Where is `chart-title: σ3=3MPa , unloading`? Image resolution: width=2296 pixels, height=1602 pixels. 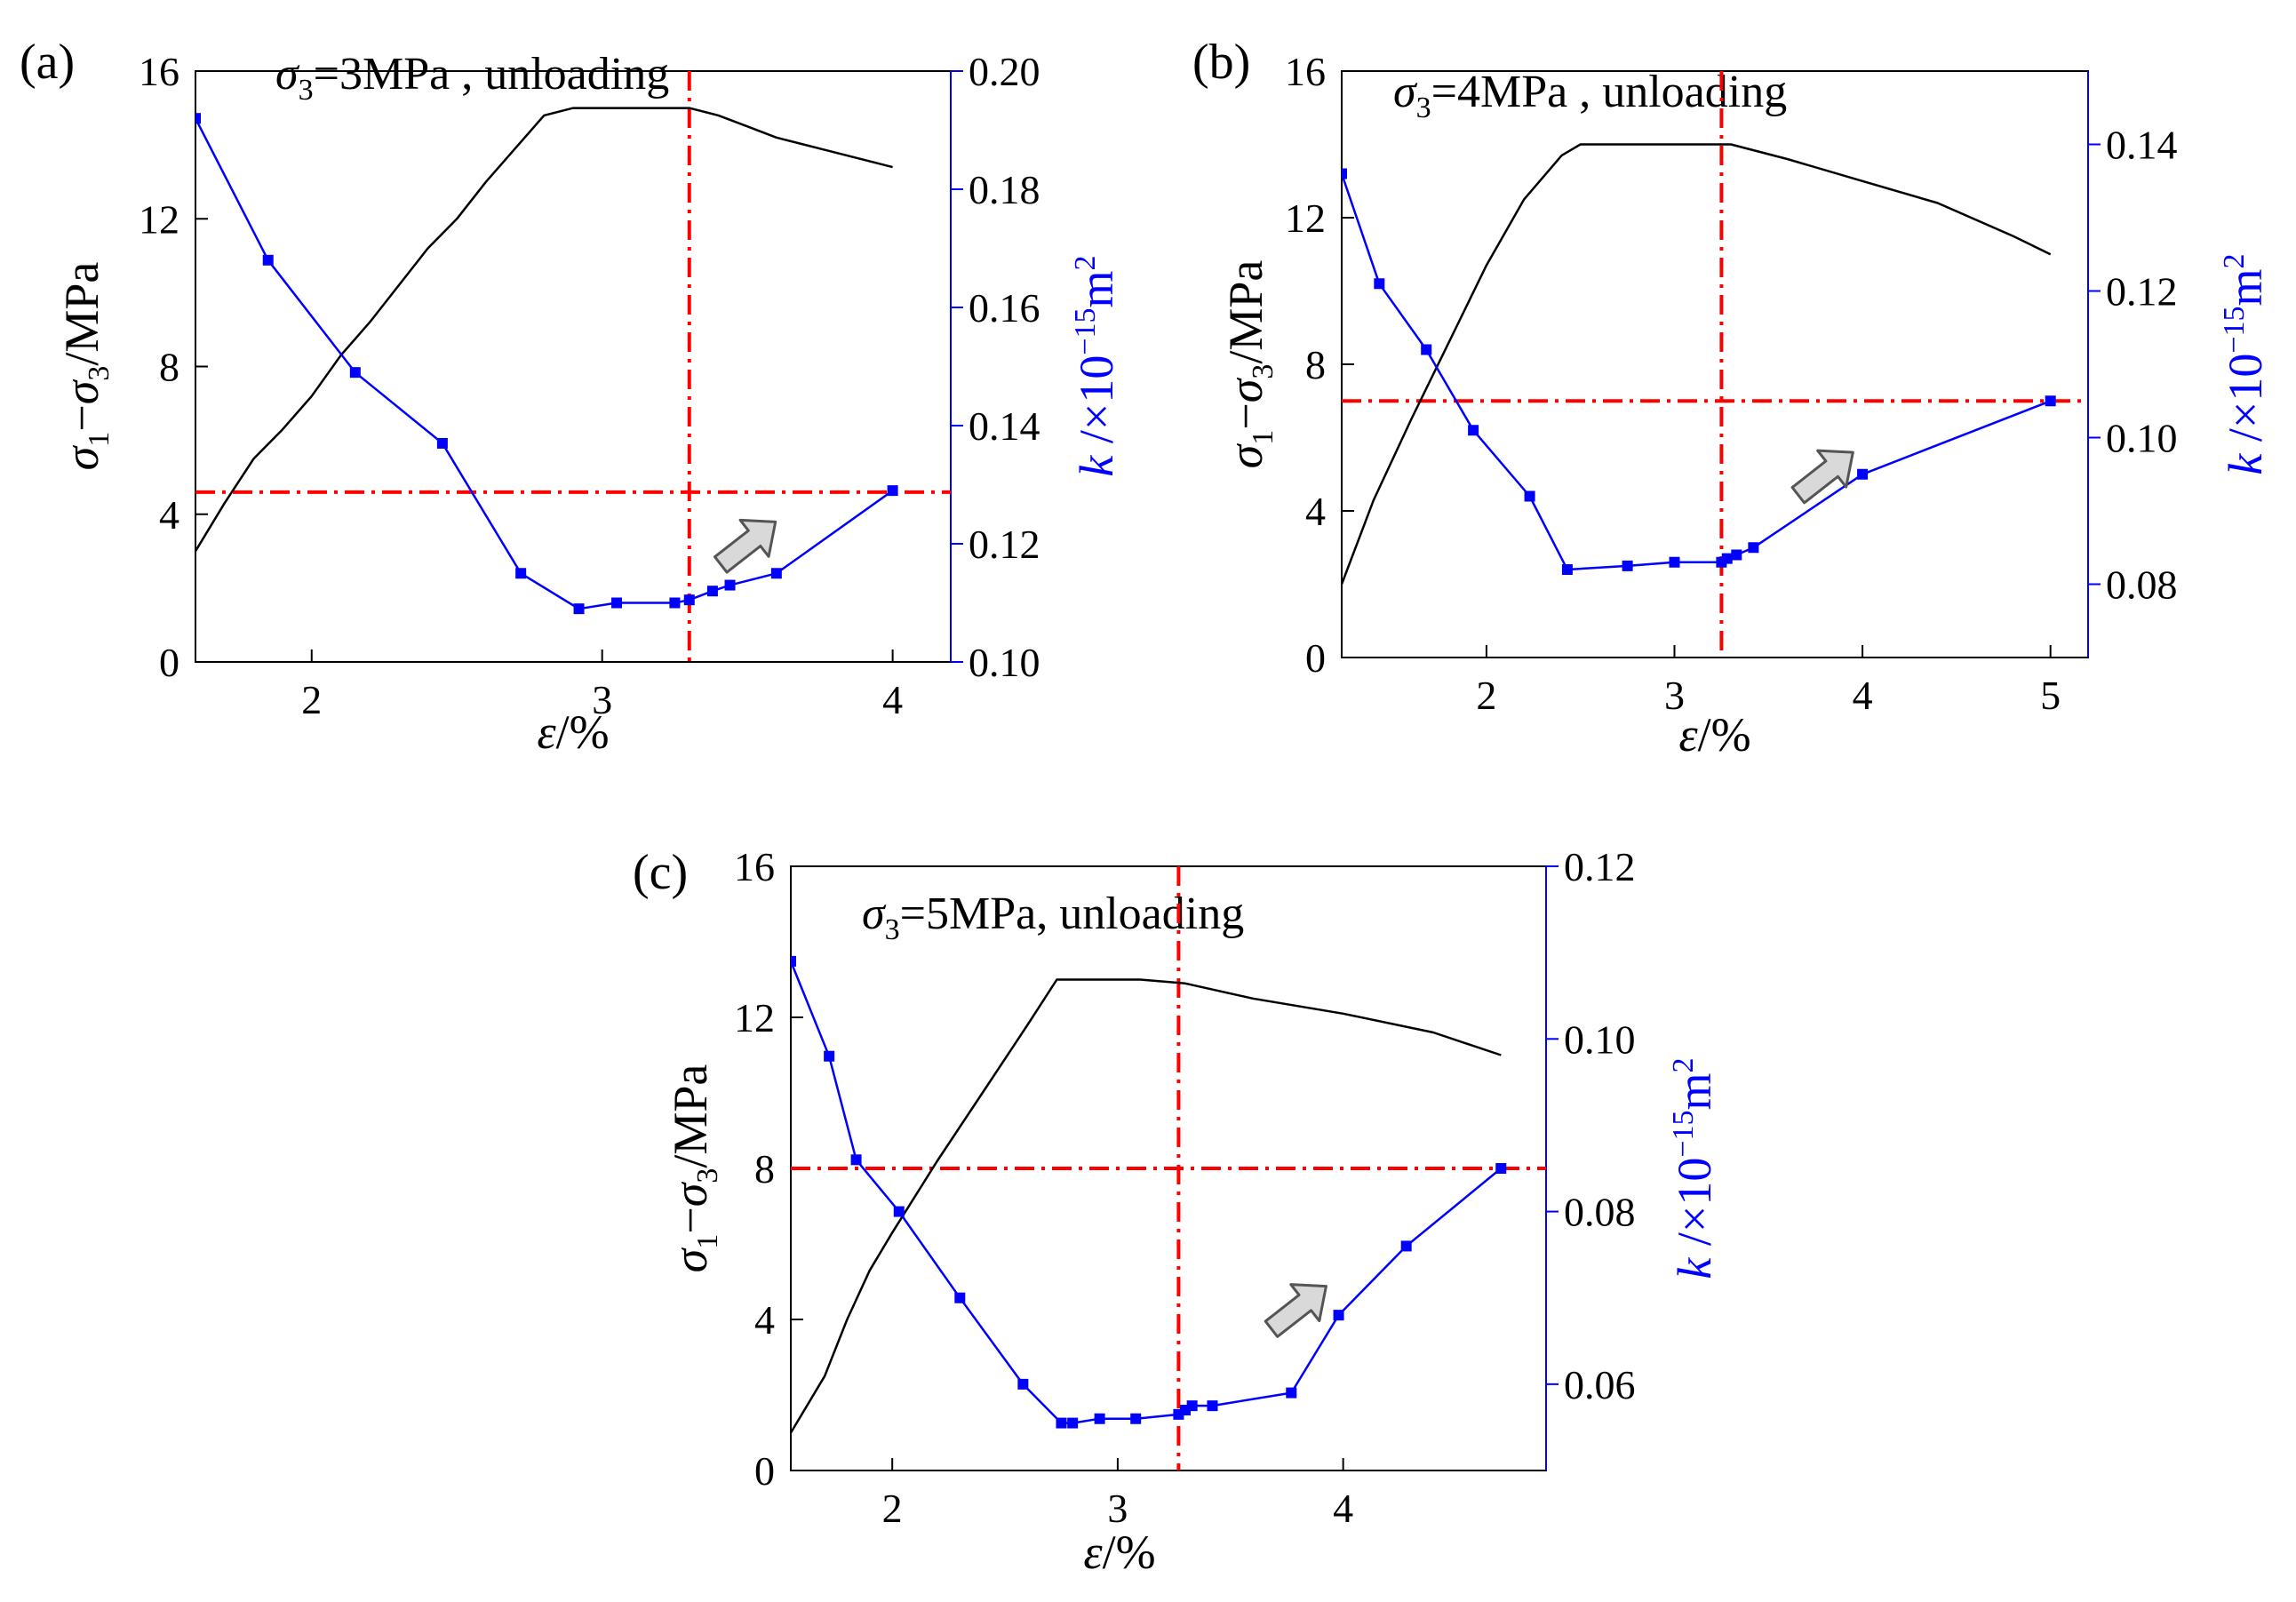 chart-title: σ3=3MPa , unloading is located at coordinates (472, 78).